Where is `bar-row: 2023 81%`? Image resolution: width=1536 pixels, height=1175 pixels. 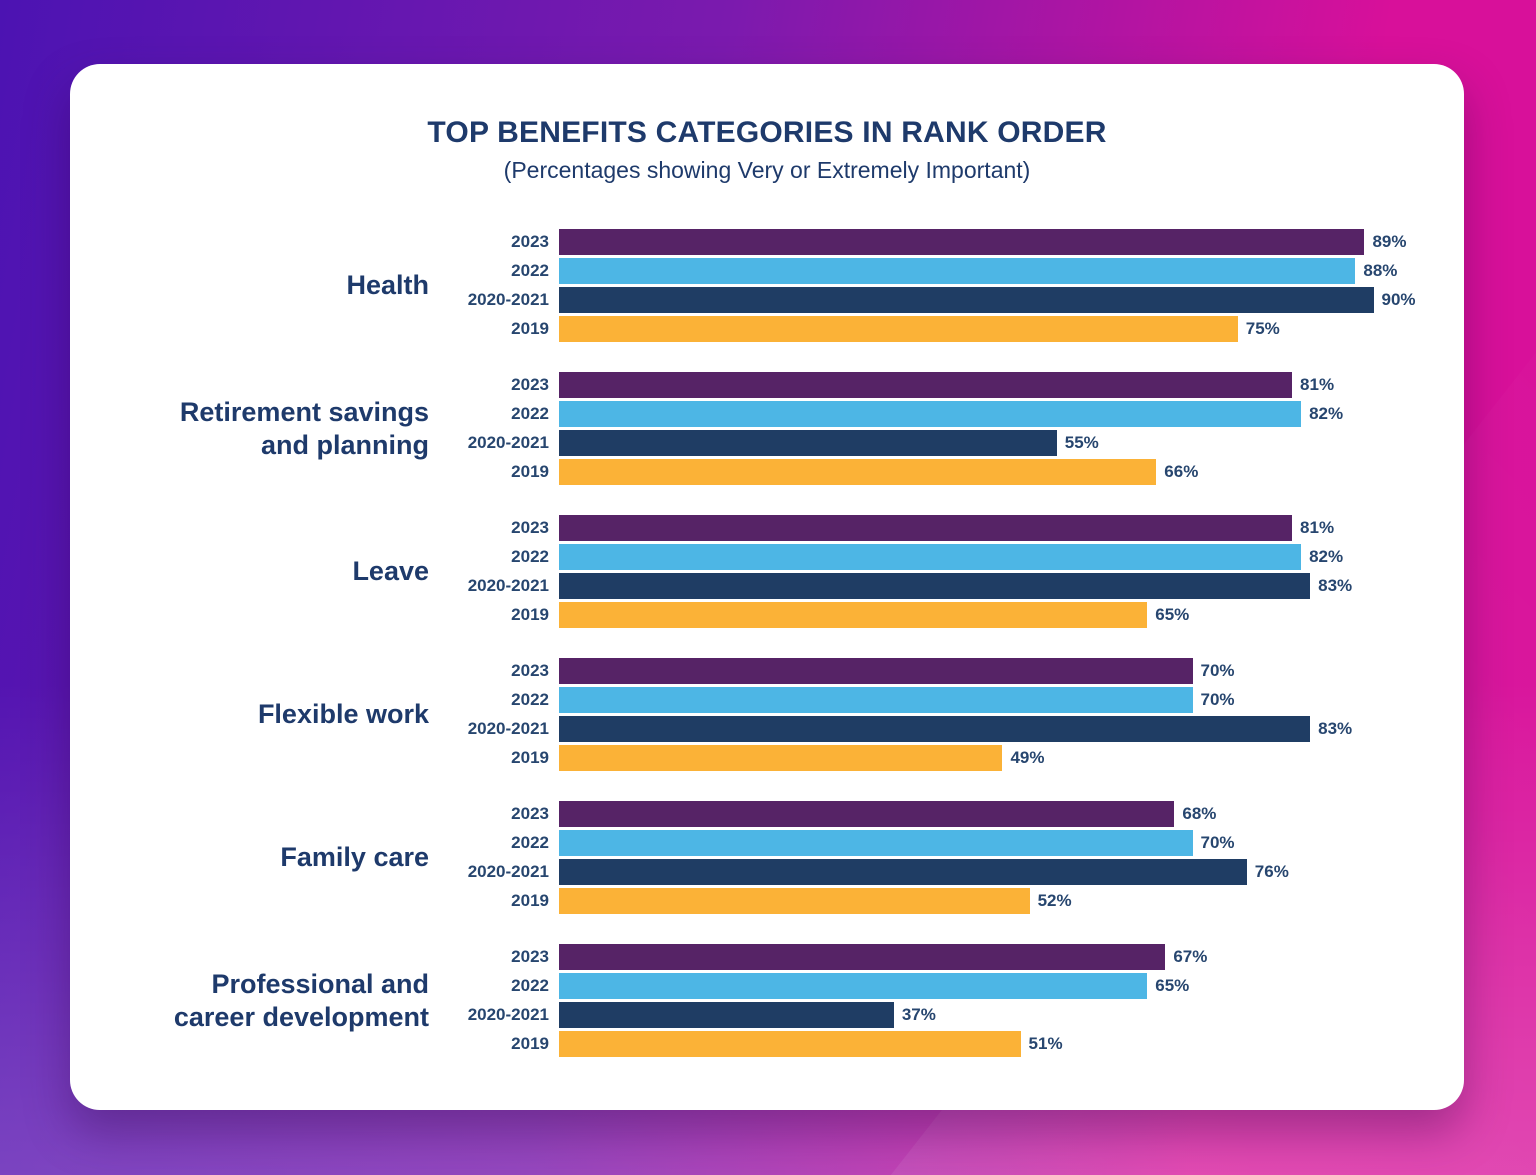
bar-row: 2023 81% is located at coordinates (946, 385).